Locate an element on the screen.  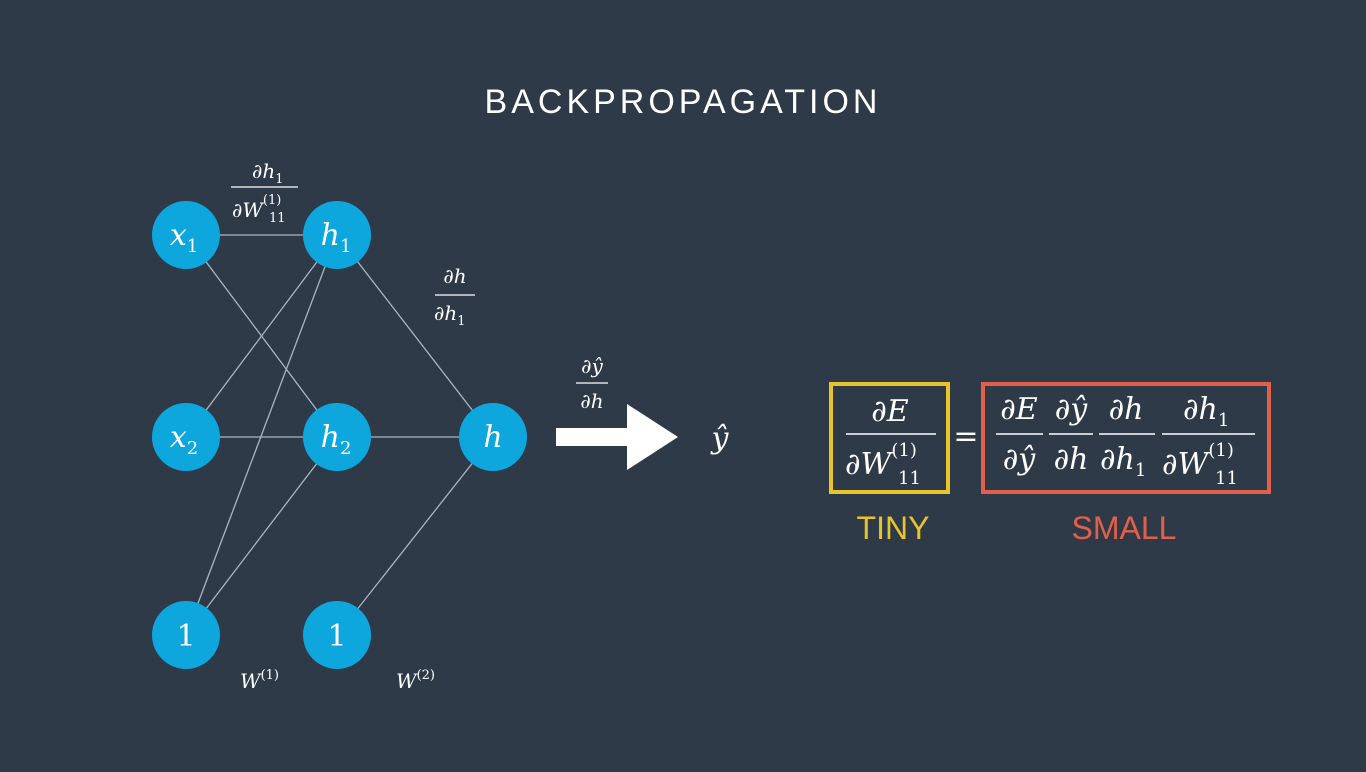
small-box is located at coordinates (1126, 438).